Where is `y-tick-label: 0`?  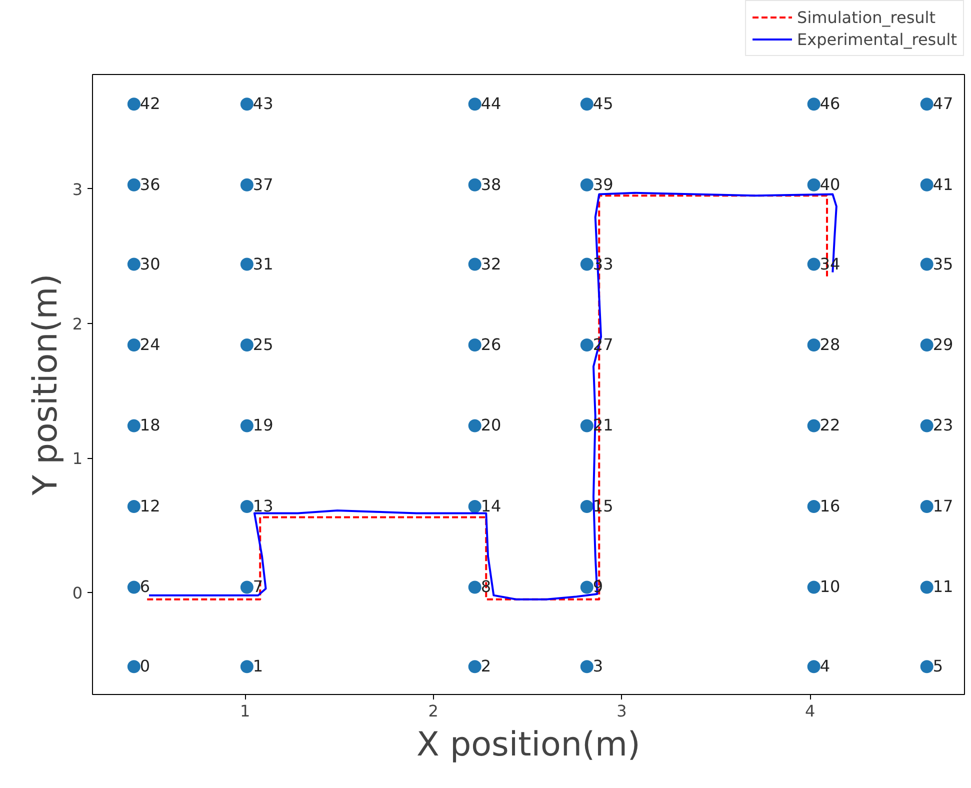
y-tick-label: 0 is located at coordinates (77, 593).